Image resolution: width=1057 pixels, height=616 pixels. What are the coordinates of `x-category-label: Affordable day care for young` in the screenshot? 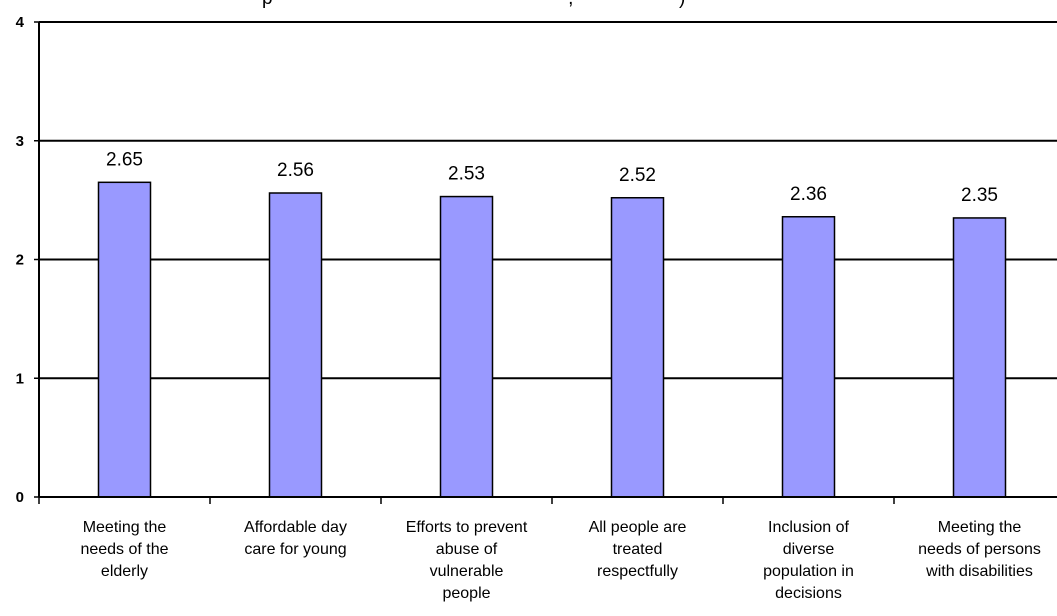 It's located at (295, 538).